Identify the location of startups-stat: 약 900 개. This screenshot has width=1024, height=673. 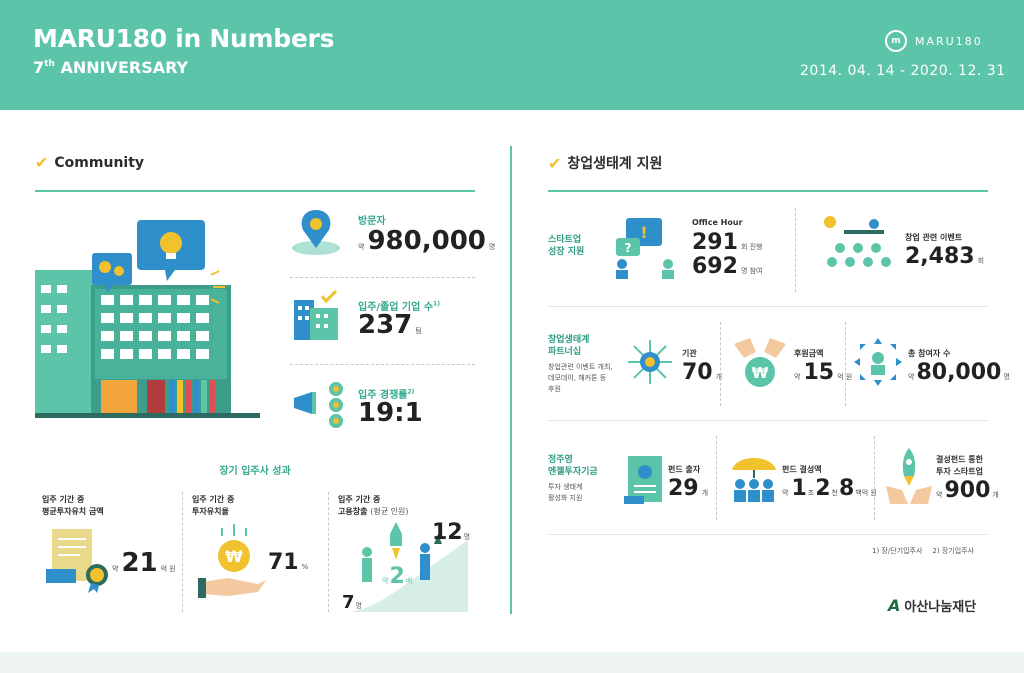
(967, 490).